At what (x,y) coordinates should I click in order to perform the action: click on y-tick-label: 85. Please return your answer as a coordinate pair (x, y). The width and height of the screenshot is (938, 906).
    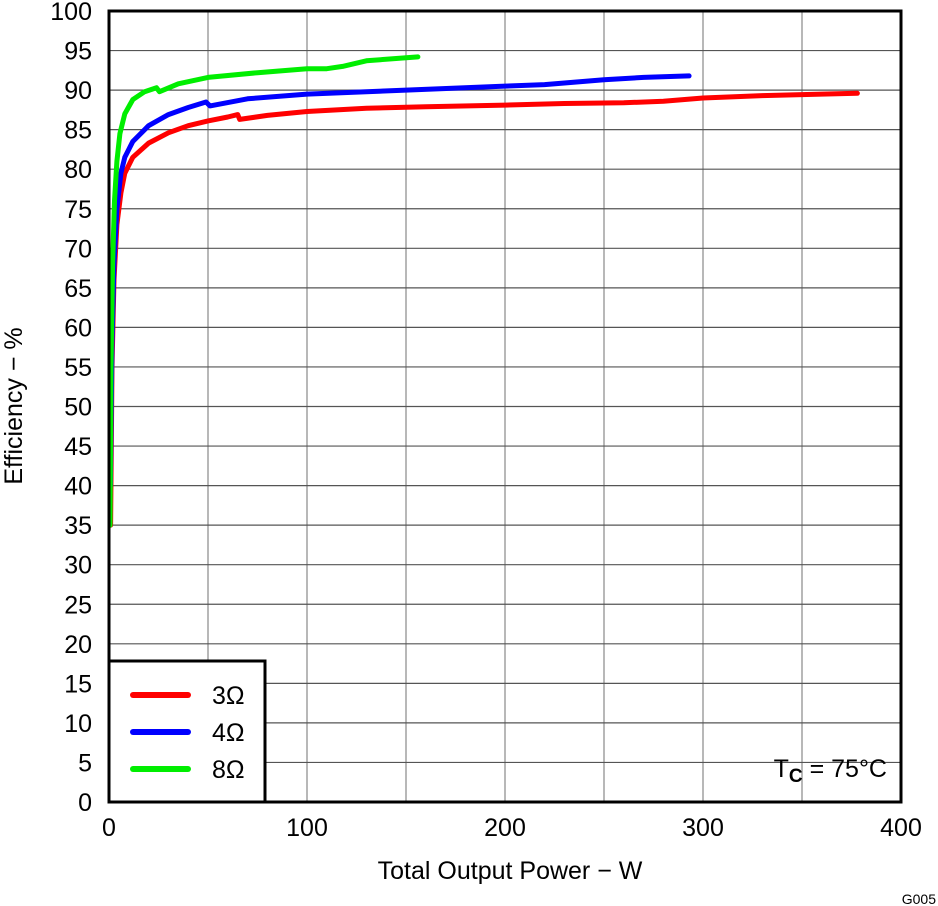
    Looking at the image, I should click on (78, 131).